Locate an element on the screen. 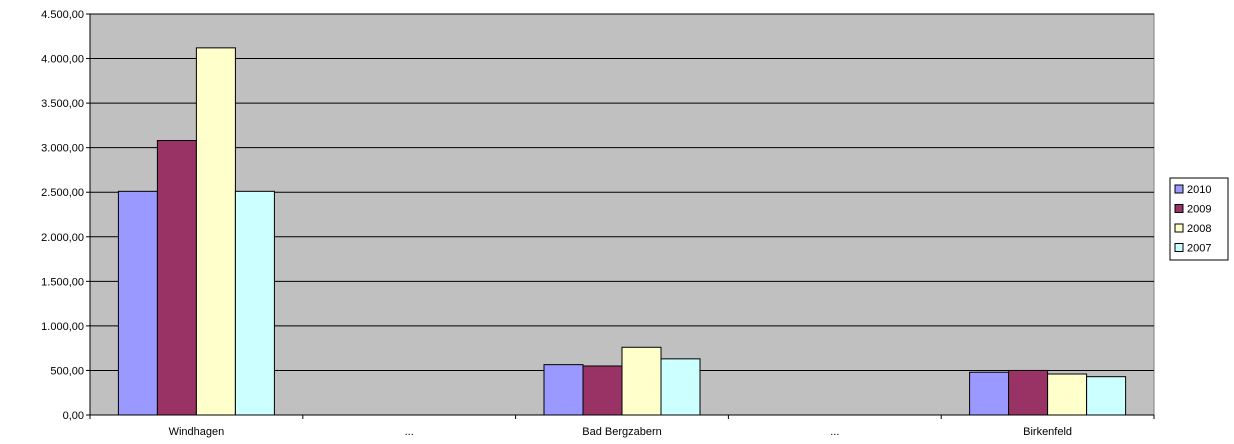 The image size is (1234, 444). legend-swatch-2009 is located at coordinates (1179, 208).